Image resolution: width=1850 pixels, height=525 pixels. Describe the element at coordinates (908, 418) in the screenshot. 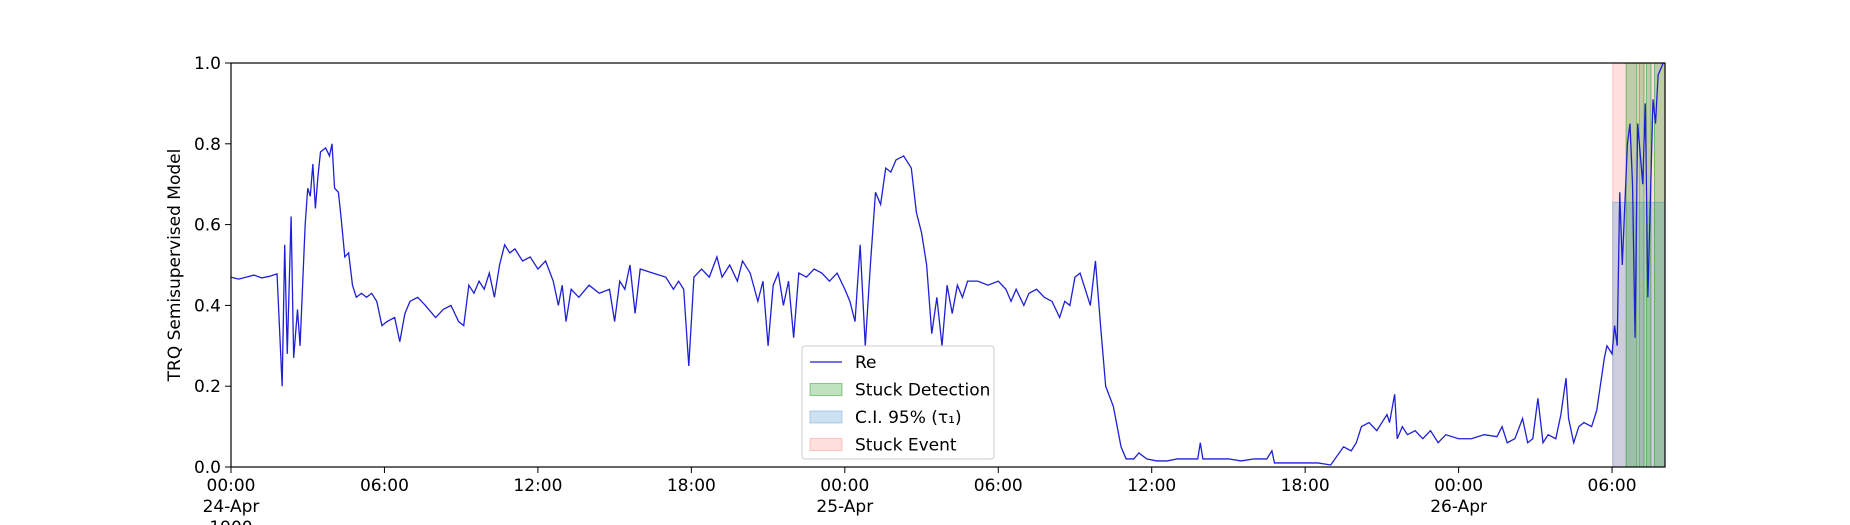

I see `legend-label: C.I. 95% (τ₁)` at that location.